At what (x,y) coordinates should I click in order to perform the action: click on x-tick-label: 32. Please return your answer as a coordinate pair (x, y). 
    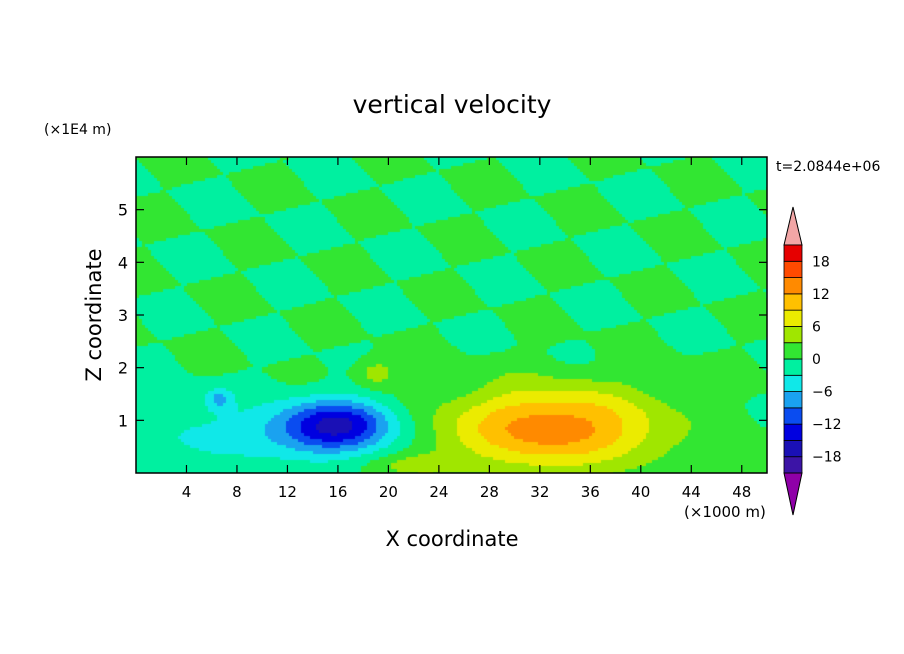
    Looking at the image, I should click on (539, 492).